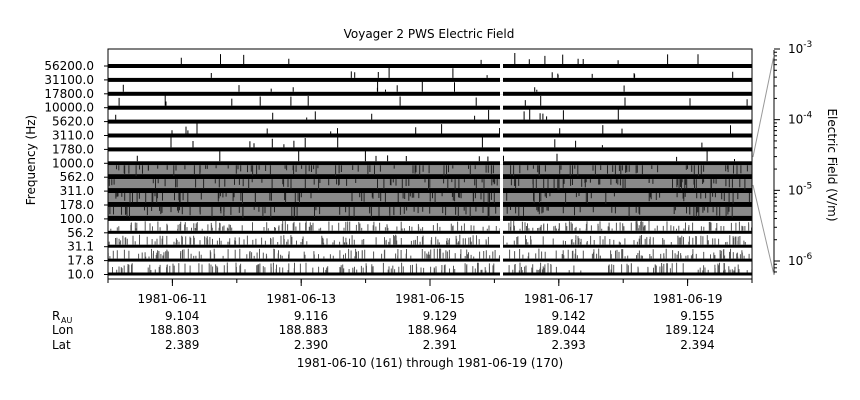 The image size is (860, 400). I want to click on frequency-tick-label: 10.0, so click(80, 275).